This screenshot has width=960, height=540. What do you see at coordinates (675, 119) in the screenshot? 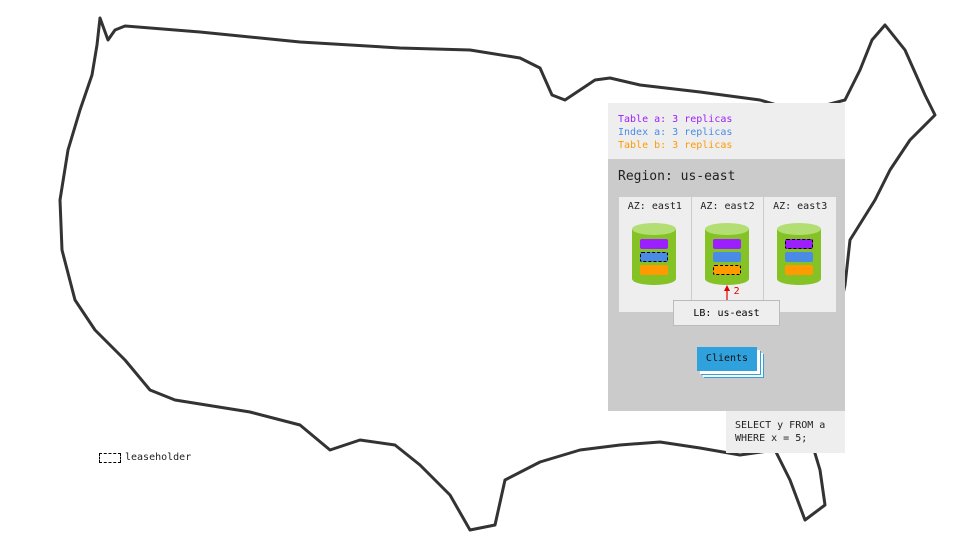
I see `replica-legend-table-a: Table a: 3 replicas` at bounding box center [675, 119].